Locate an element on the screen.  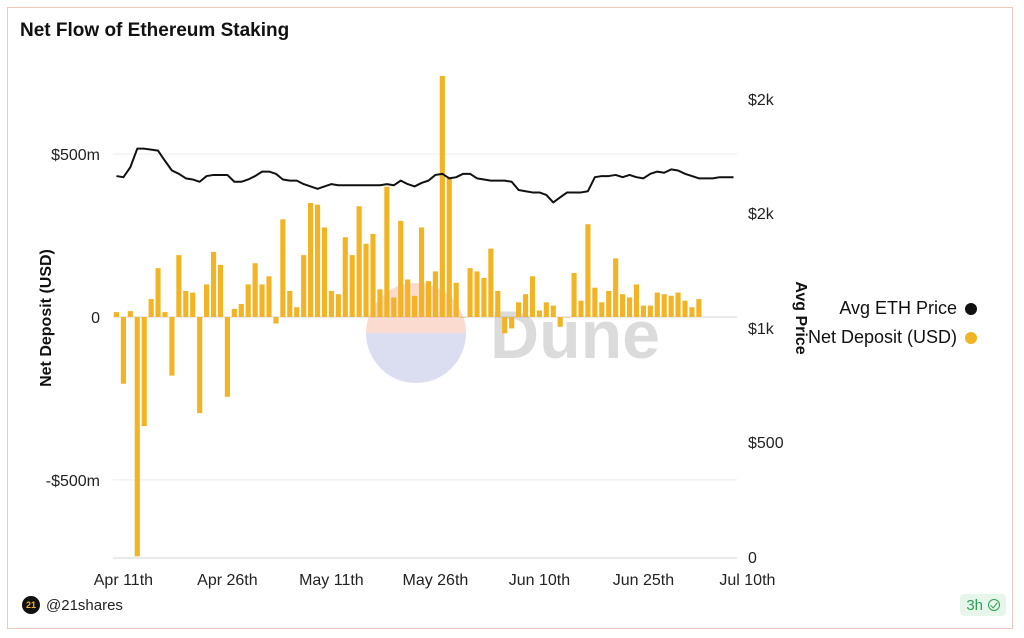
y-right-axis-title: Avg Price is located at coordinates (800, 317).